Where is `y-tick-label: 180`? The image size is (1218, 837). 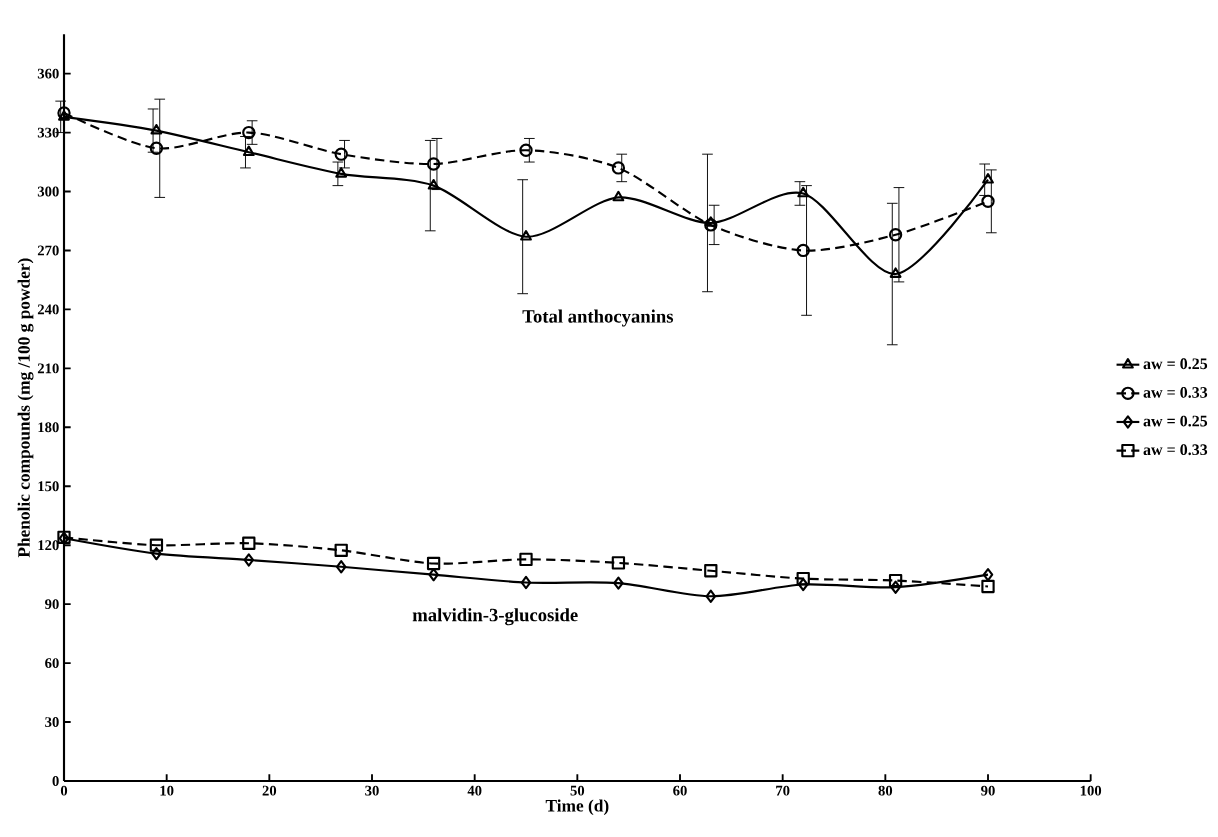
y-tick-label: 180 is located at coordinates (48, 427).